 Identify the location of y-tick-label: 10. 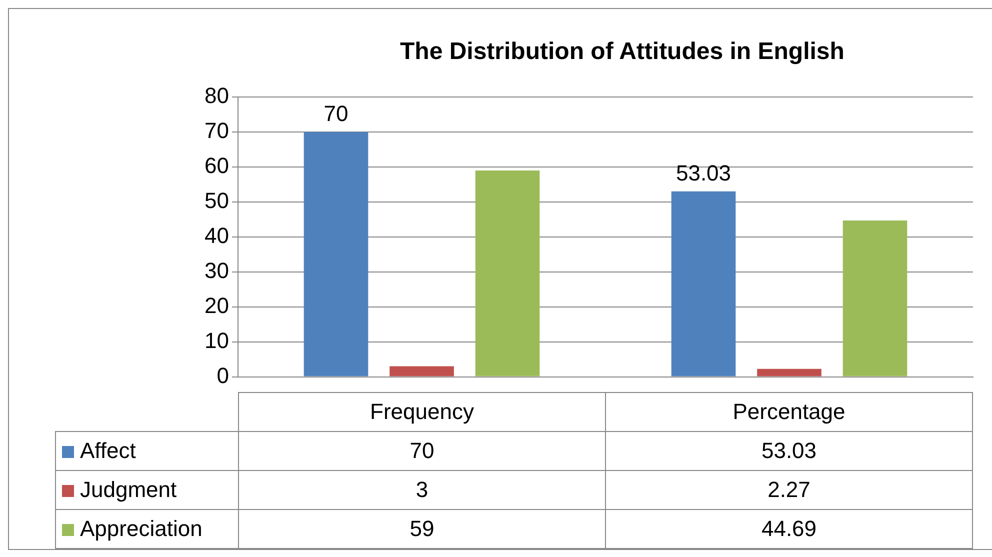
(216, 340).